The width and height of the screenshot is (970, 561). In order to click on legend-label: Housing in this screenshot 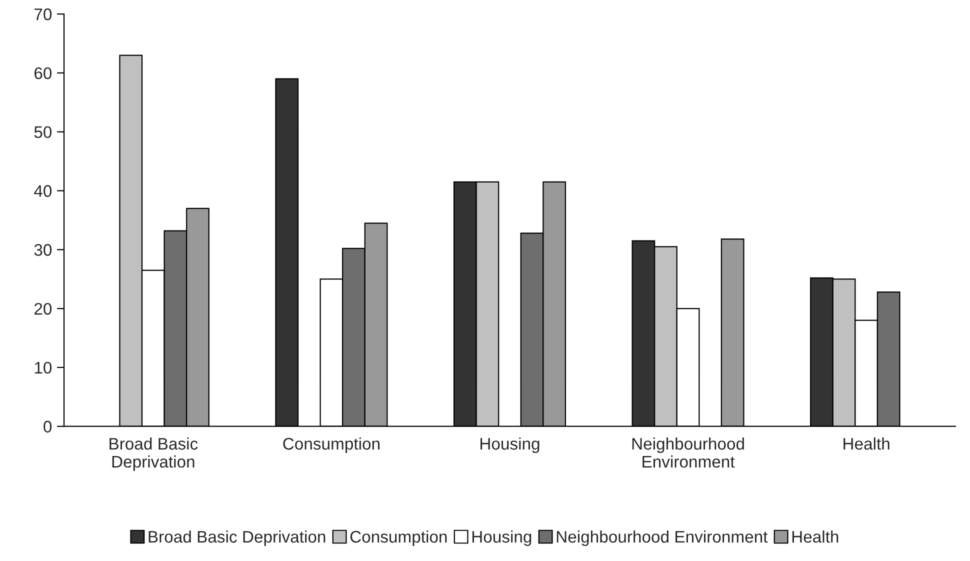, I will do `click(502, 538)`.